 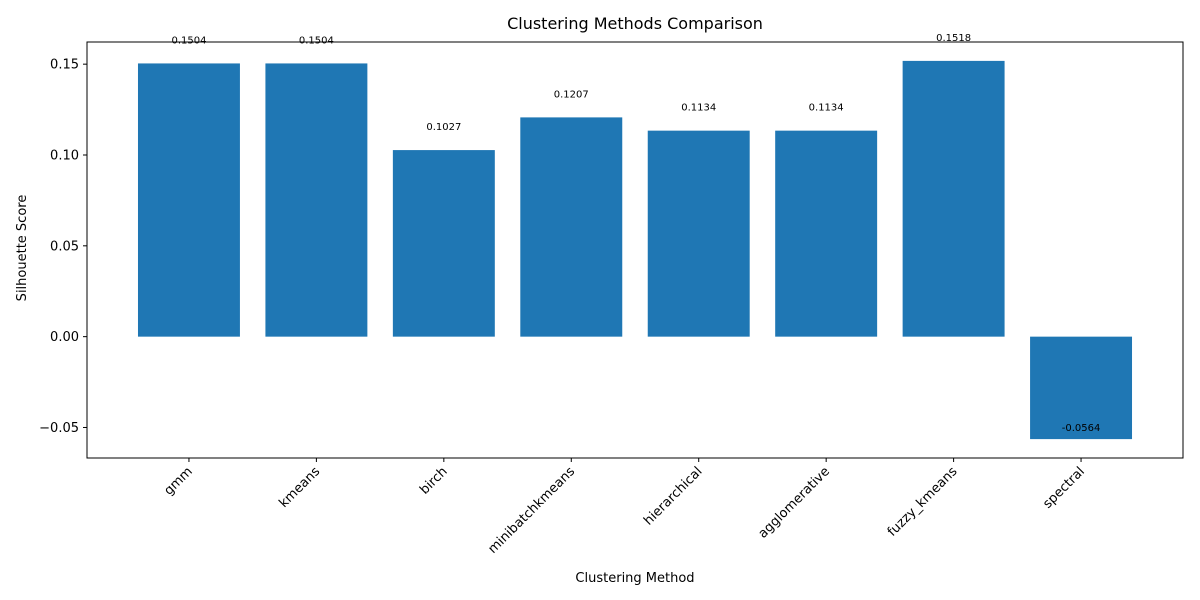 I want to click on bar-minibatchkmeans, so click(x=571, y=227).